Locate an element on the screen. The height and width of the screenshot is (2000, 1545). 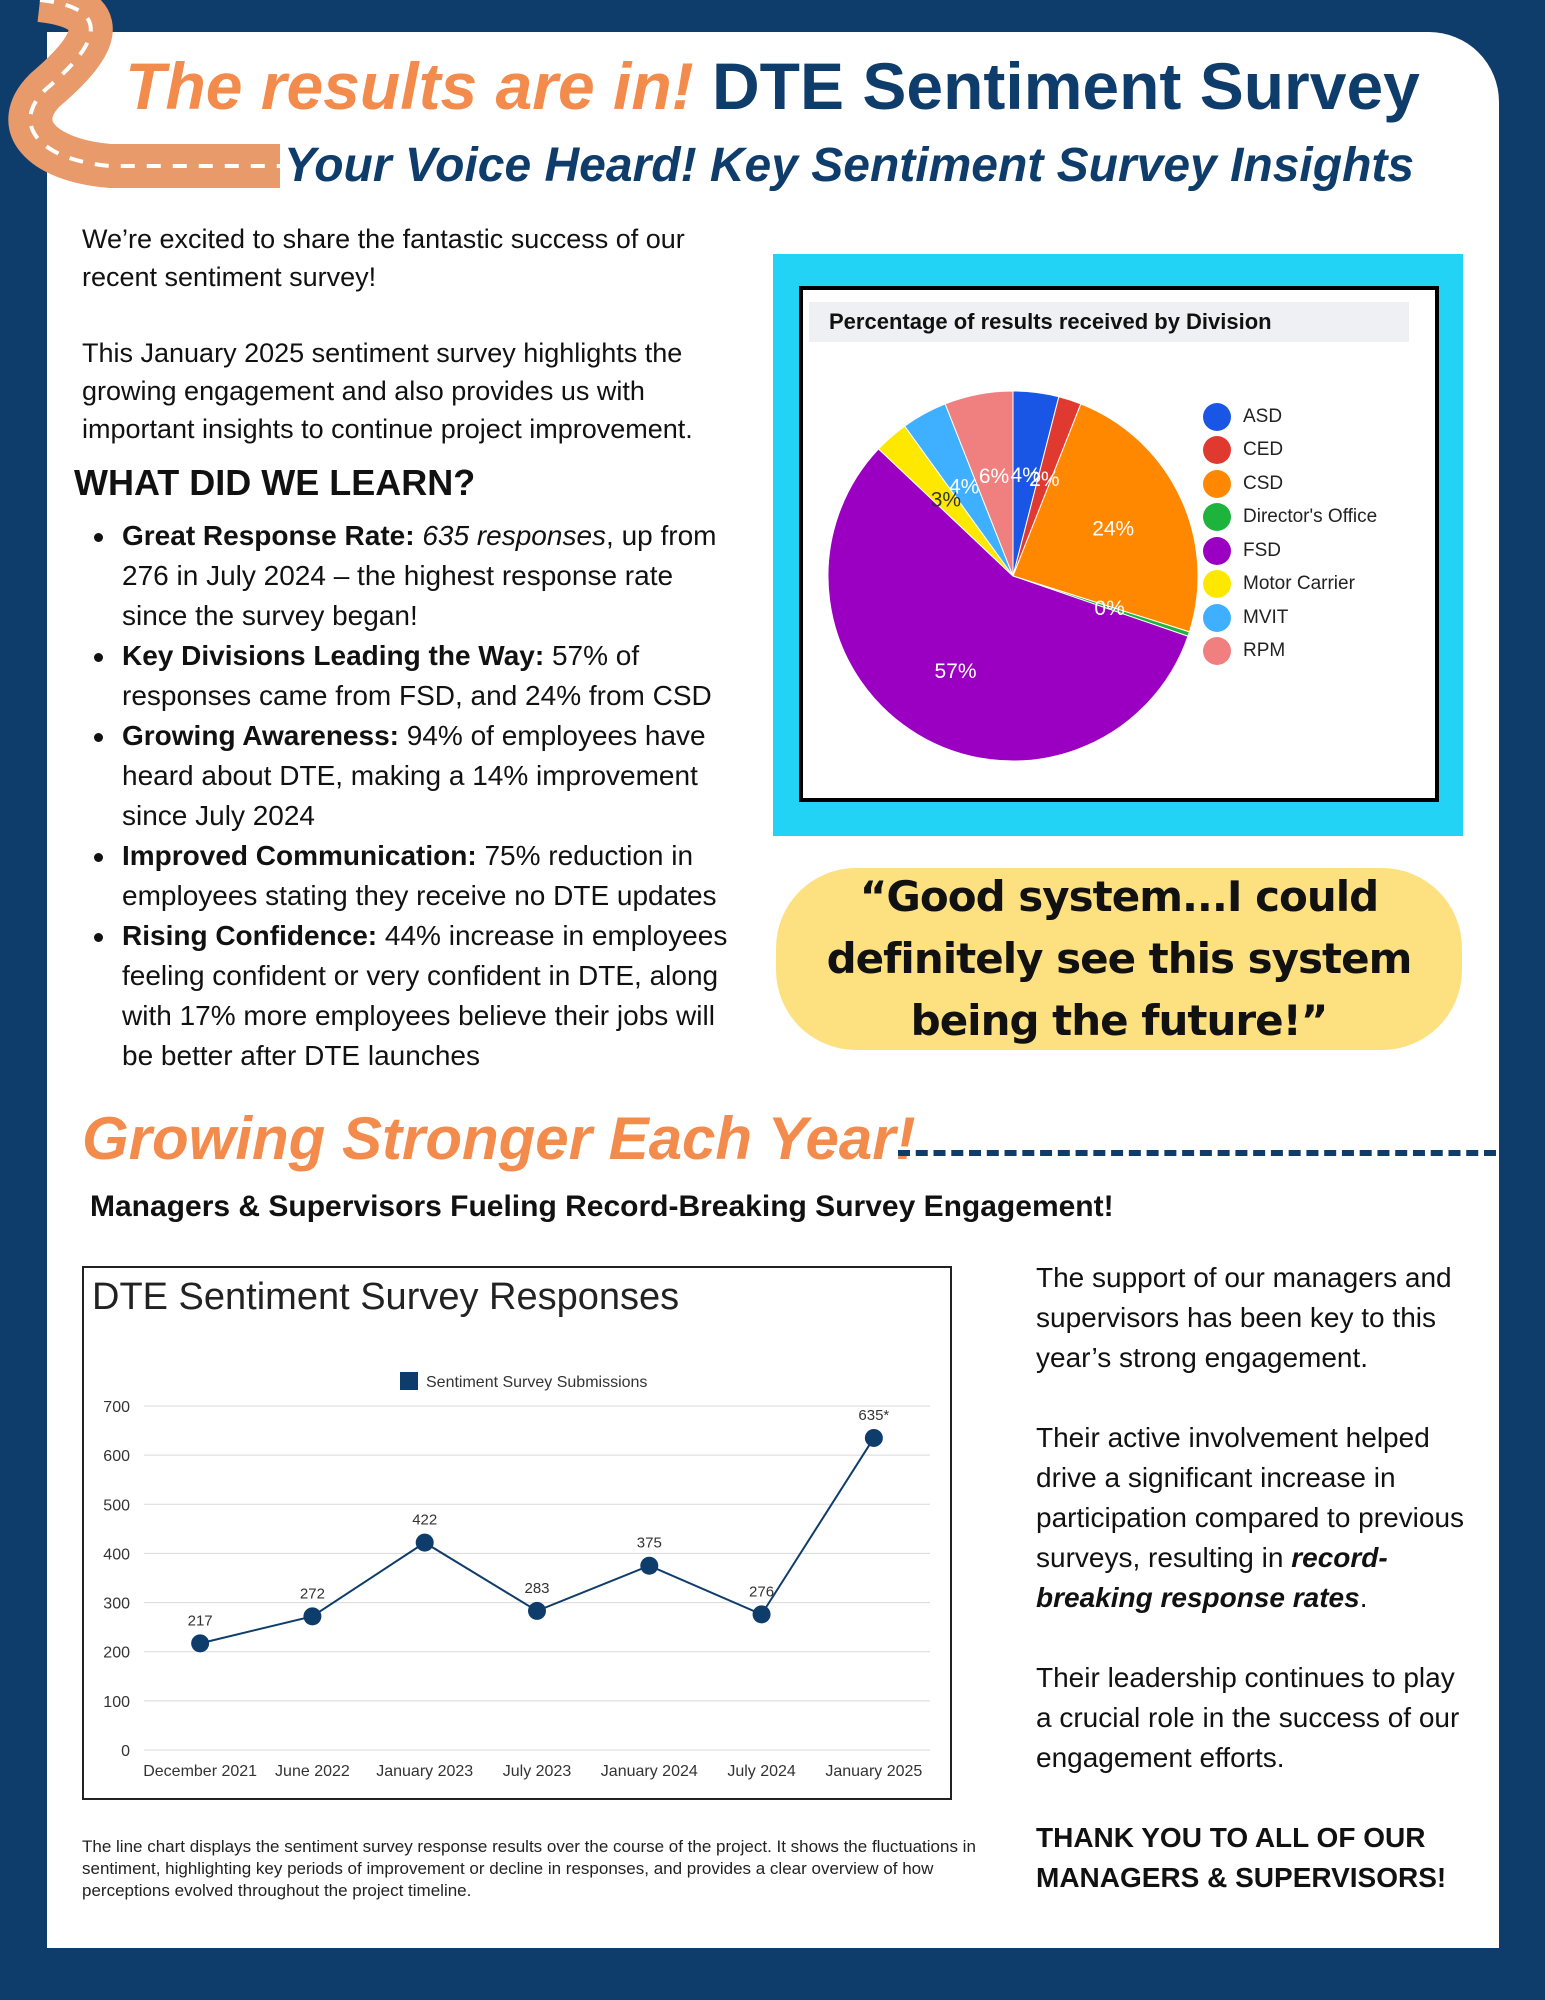
x-tick-label: July 2024 is located at coordinates (761, 1771).